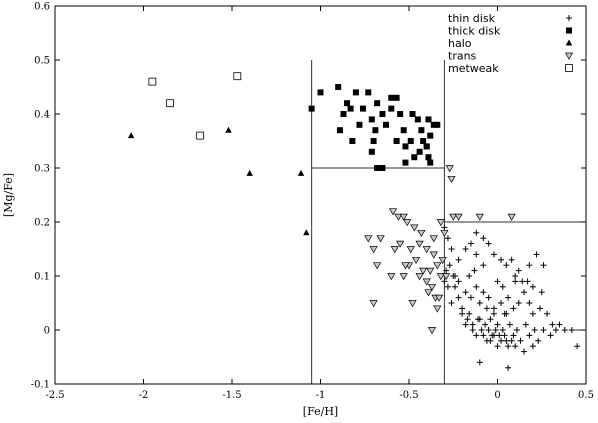  I want to click on x-tick-label: -1.5, so click(231, 395).